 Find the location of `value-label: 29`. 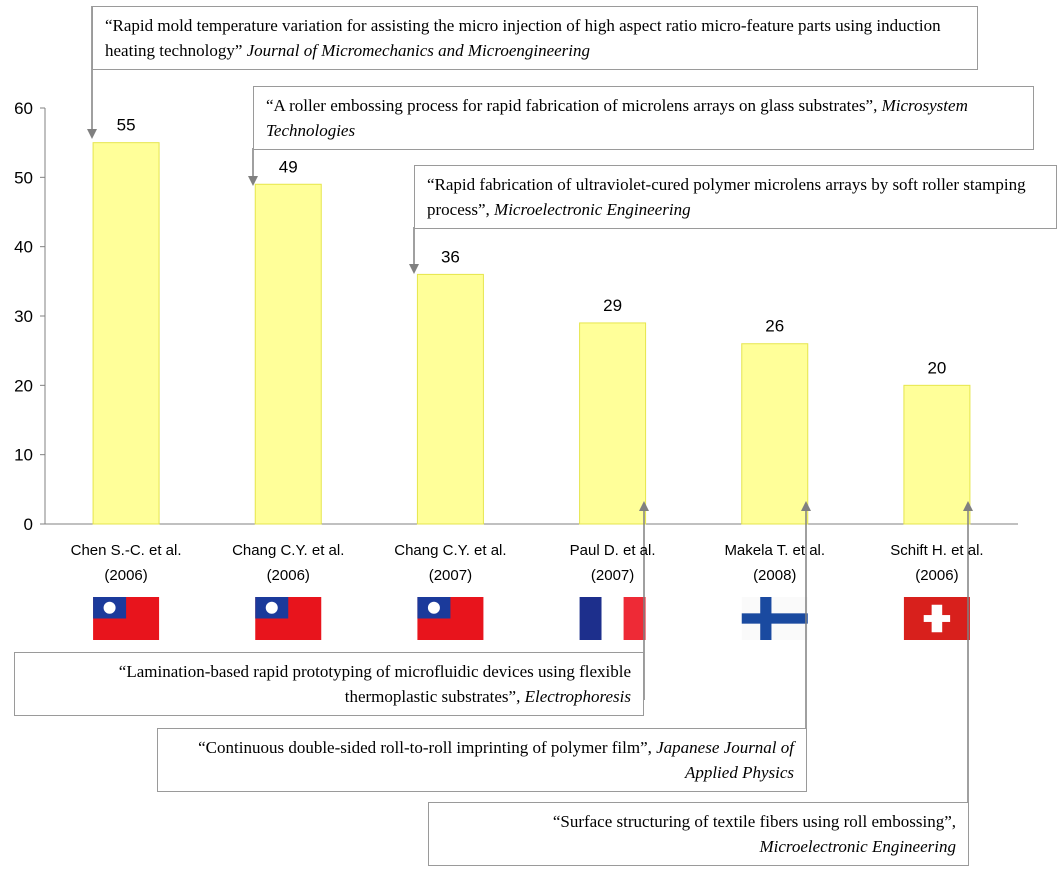

value-label: 29 is located at coordinates (612, 305).